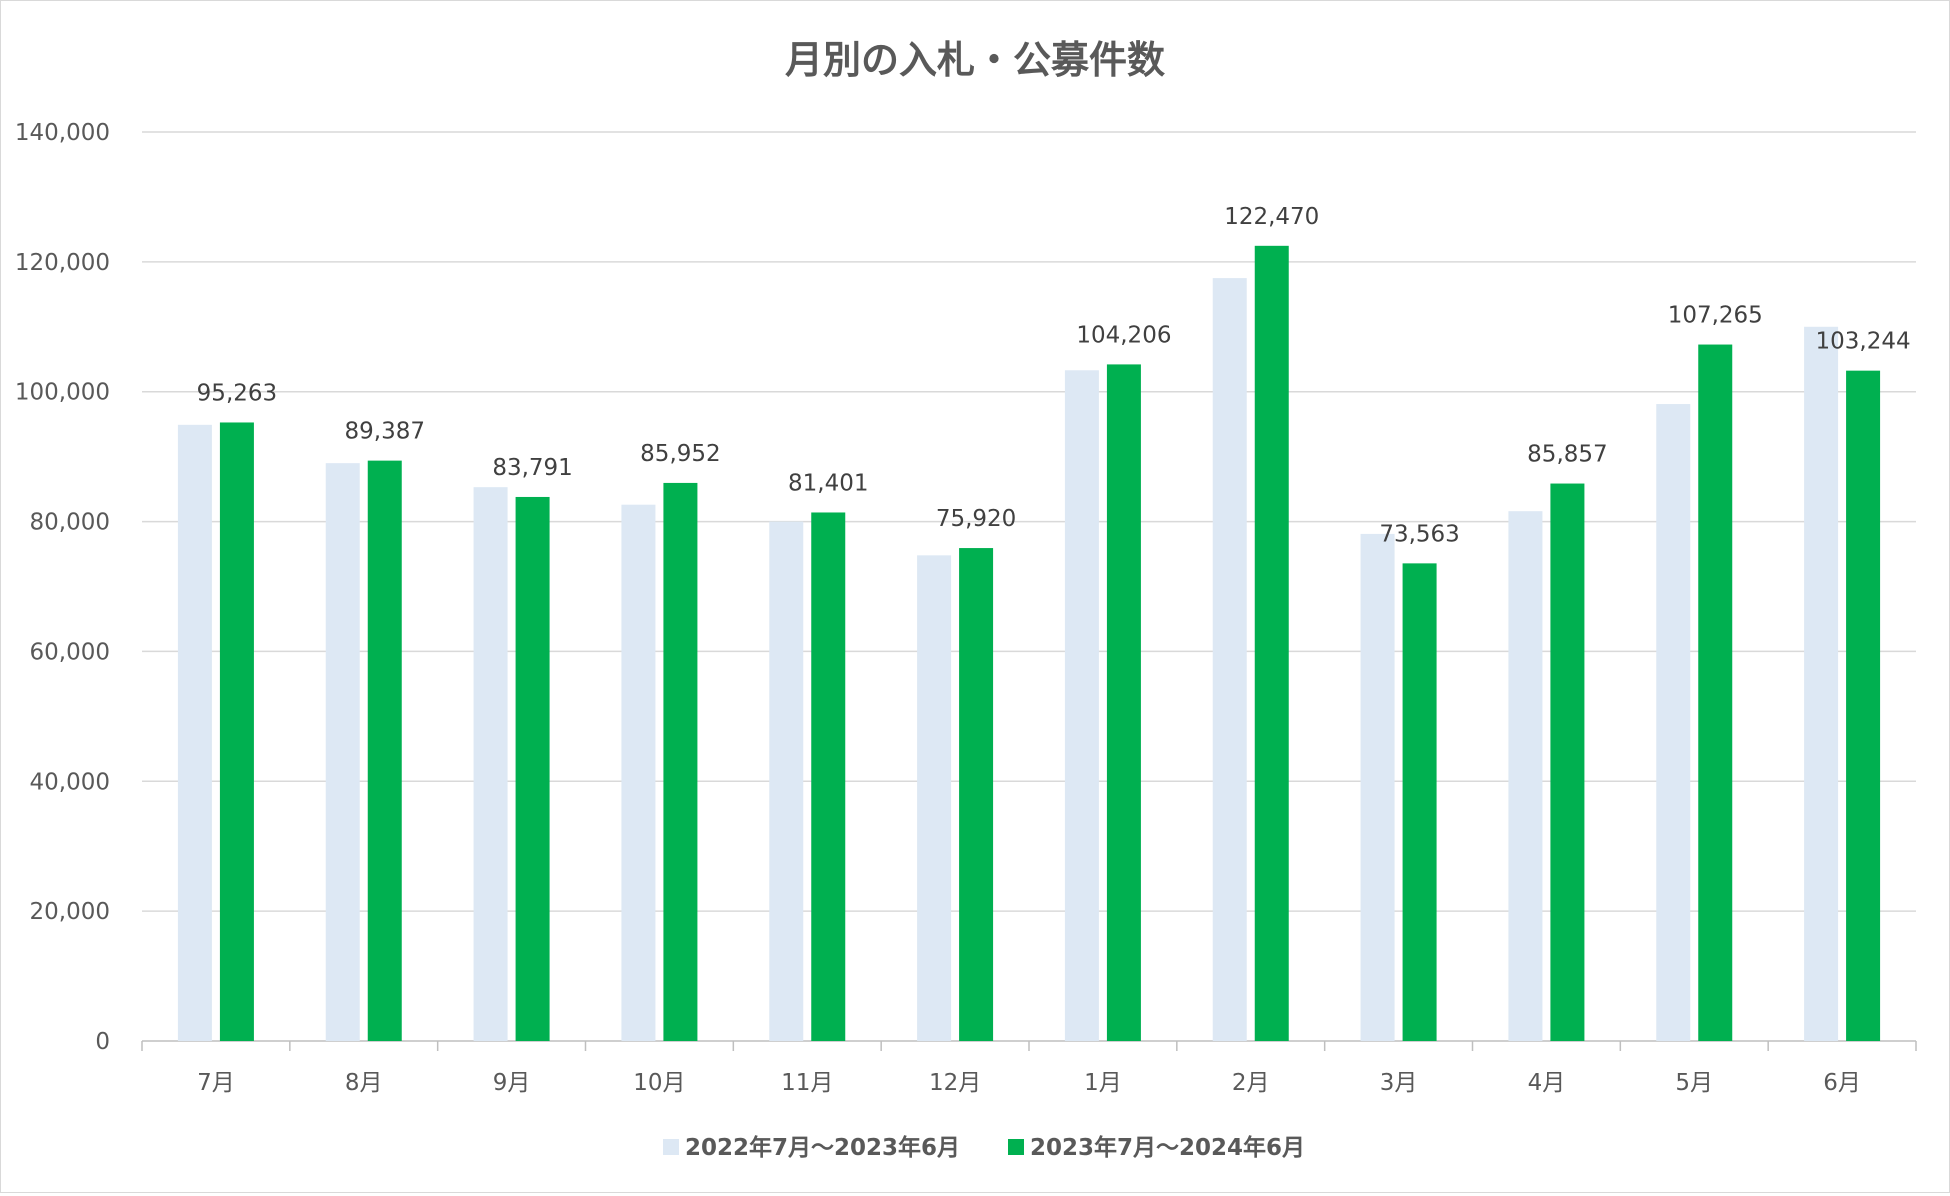 Image resolution: width=1950 pixels, height=1196 pixels. Describe the element at coordinates (1419, 534) in the screenshot. I see `data-label: 73,563` at that location.